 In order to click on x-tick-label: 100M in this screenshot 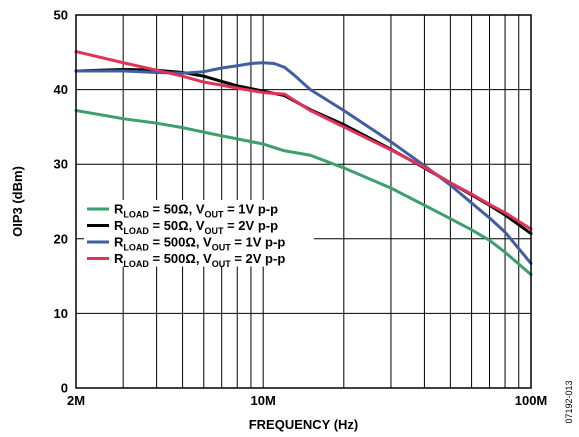, I will do `click(531, 400)`.